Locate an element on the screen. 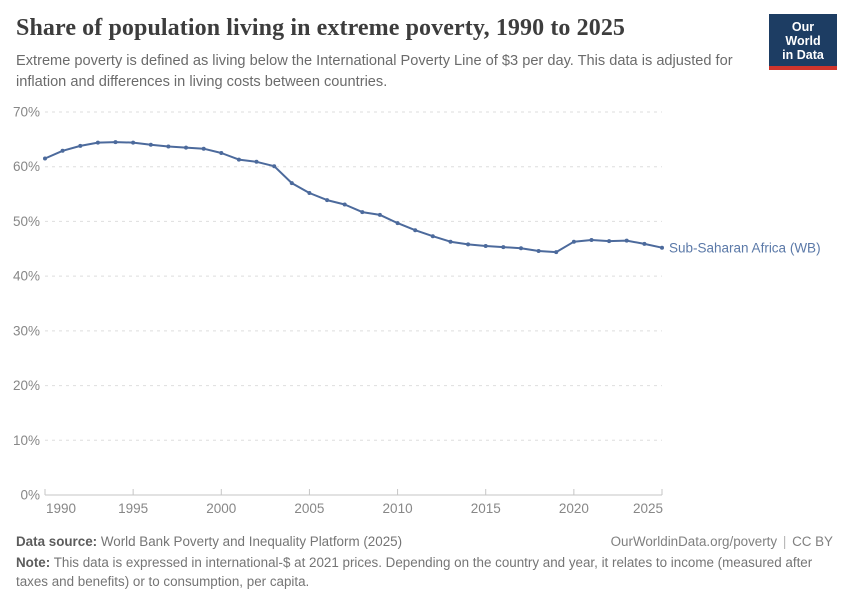 This screenshot has height=600, width=850. license-link: CC BY is located at coordinates (812, 541).